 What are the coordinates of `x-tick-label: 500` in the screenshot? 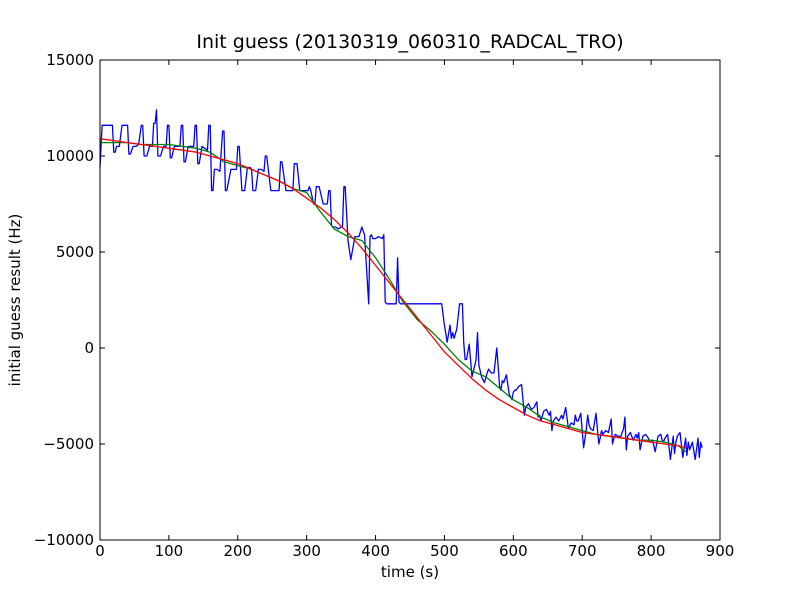 It's located at (444, 551).